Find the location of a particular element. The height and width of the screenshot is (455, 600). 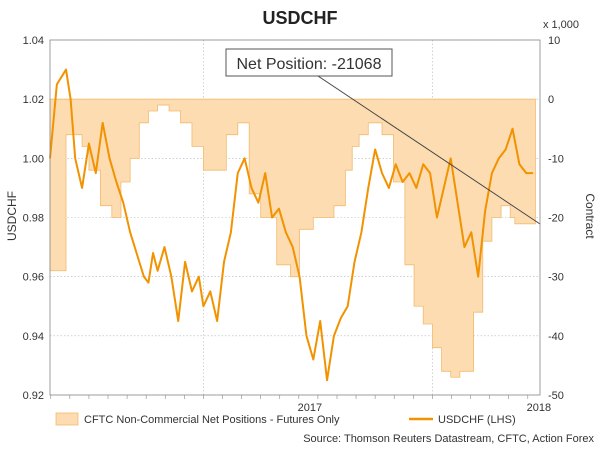

chart-title: USDCHF is located at coordinates (300, 18).